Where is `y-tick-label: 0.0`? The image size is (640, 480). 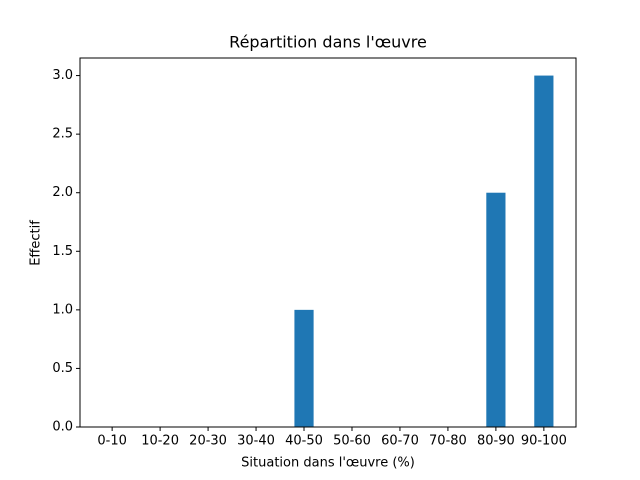
y-tick-label: 0.0 is located at coordinates (62, 427).